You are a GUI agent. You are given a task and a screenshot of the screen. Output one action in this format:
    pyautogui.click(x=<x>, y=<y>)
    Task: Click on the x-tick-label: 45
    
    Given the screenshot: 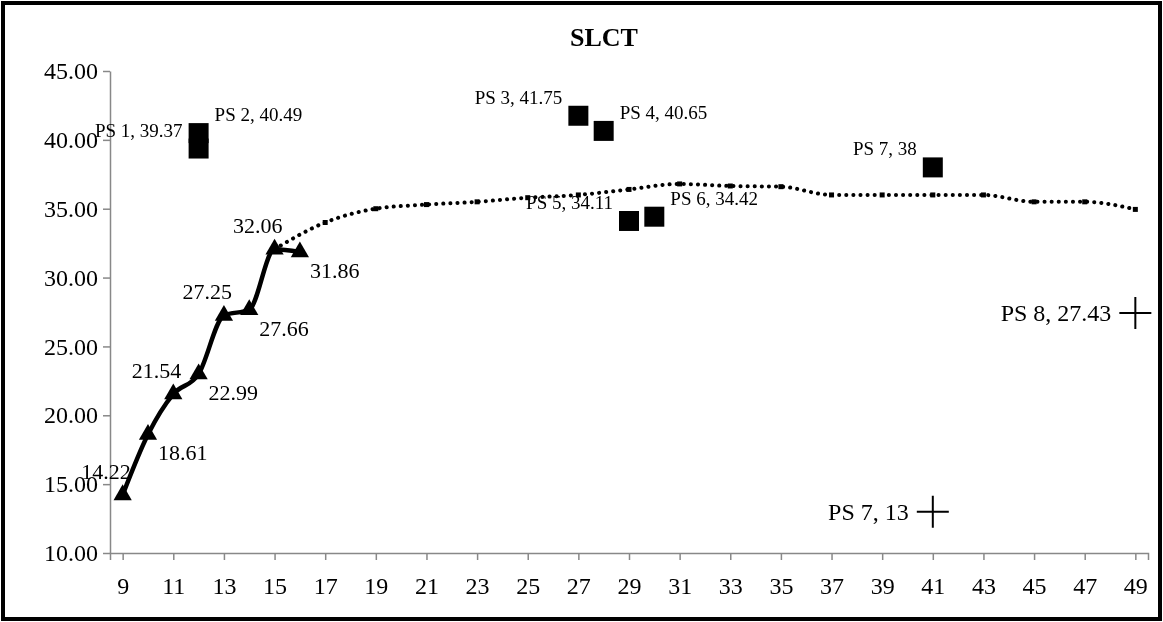 What is the action you would take?
    pyautogui.click(x=1034, y=586)
    